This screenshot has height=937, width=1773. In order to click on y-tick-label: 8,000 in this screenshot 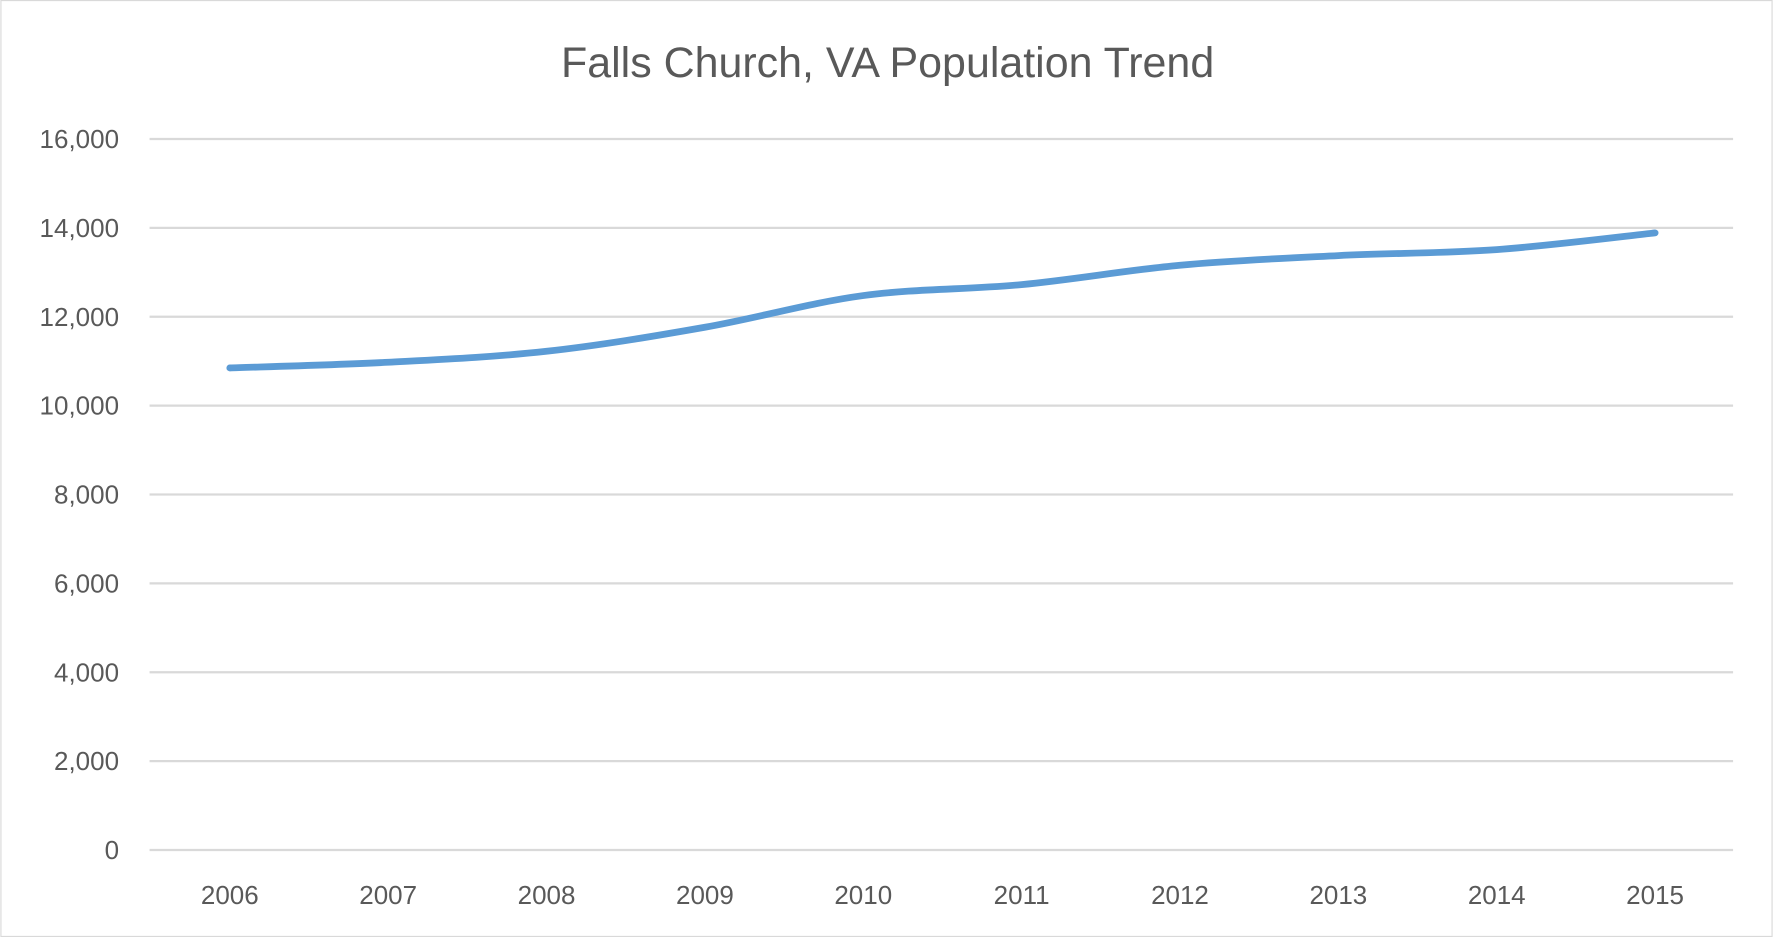, I will do `click(86, 495)`.